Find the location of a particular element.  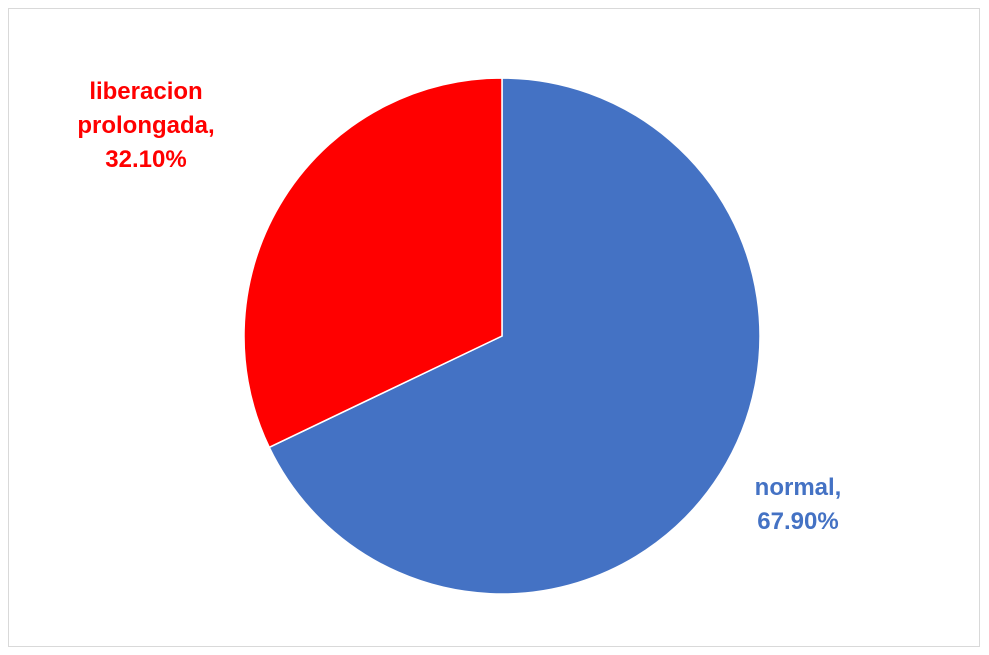

data-label-line: 67.90% is located at coordinates (797, 521).